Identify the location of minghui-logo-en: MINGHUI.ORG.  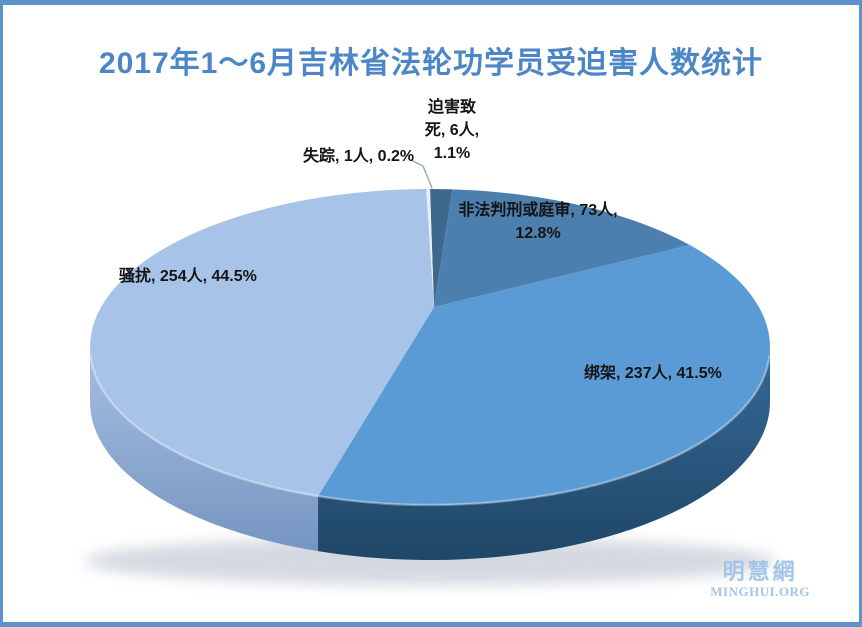
(760, 591).